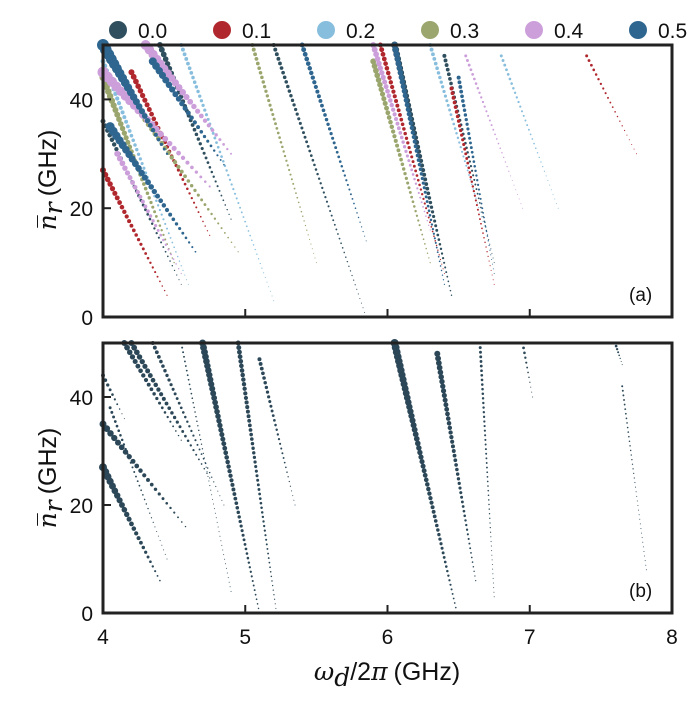 Image resolution: width=699 pixels, height=707 pixels. Describe the element at coordinates (53, 207) in the screenshot. I see `panel-a-ylabel-subscript: r` at that location.